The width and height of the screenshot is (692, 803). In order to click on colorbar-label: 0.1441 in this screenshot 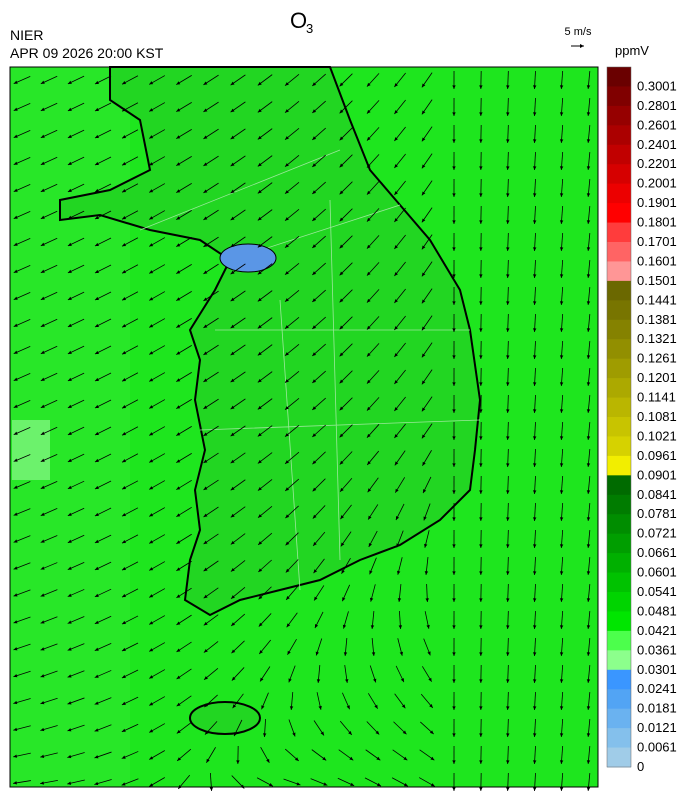, I will do `click(657, 299)`.